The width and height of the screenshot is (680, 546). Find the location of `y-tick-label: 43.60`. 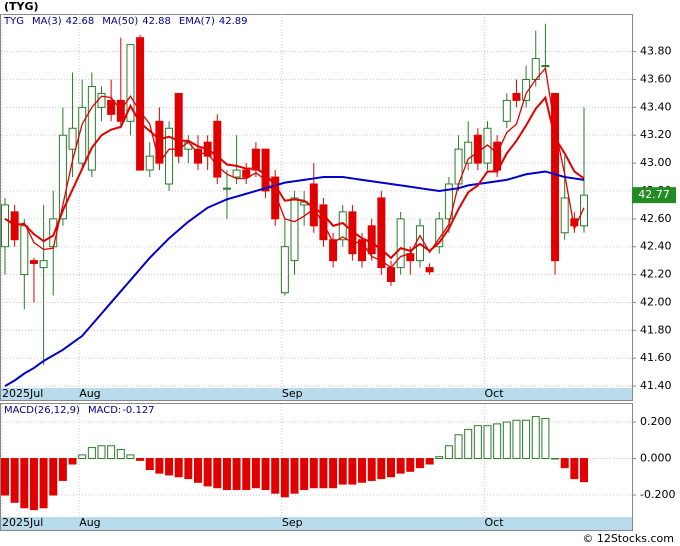

y-tick-label: 43.60 is located at coordinates (656, 78).